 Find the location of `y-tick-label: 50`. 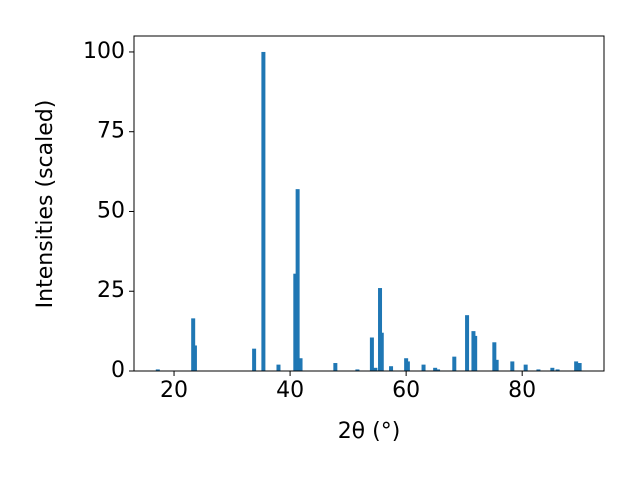

y-tick-label: 50 is located at coordinates (111, 210).